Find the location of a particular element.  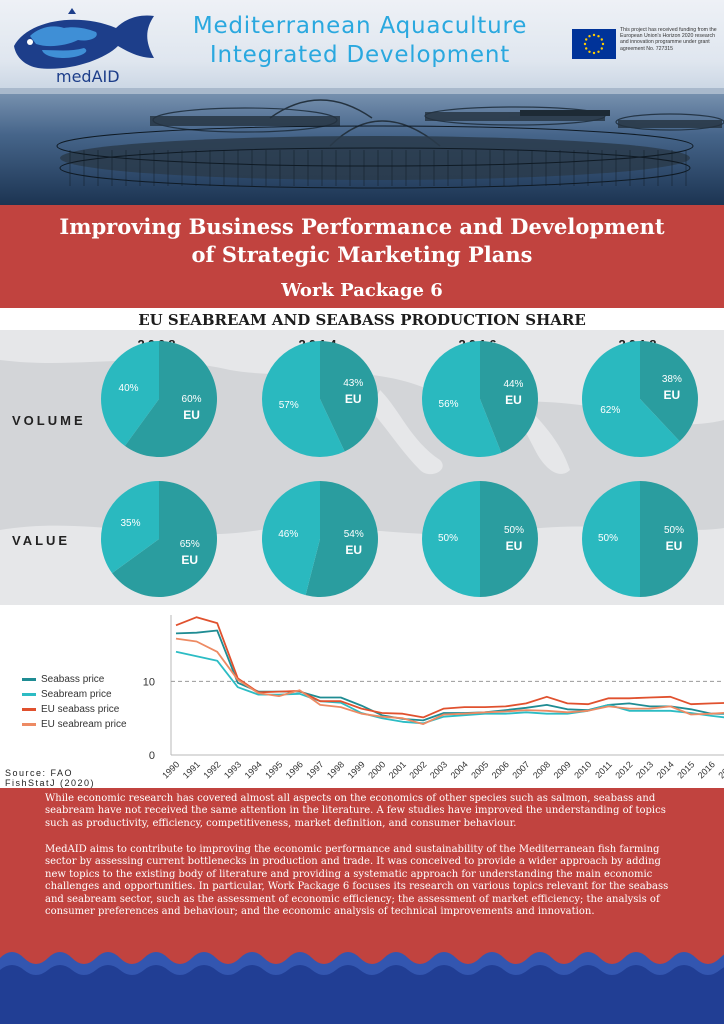

x-tick-label: 1995 is located at coordinates (273, 769).